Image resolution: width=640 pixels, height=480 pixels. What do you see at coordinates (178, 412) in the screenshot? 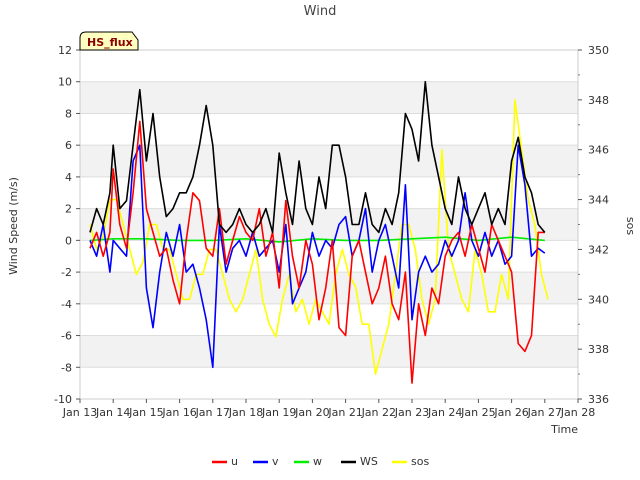
I see `x-tick-label: Jan 16` at bounding box center [178, 412].